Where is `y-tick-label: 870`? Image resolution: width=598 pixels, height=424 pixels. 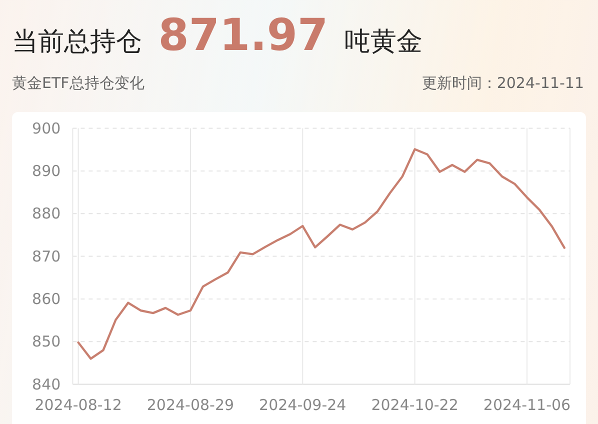
y-tick-label: 870 is located at coordinates (46, 256).